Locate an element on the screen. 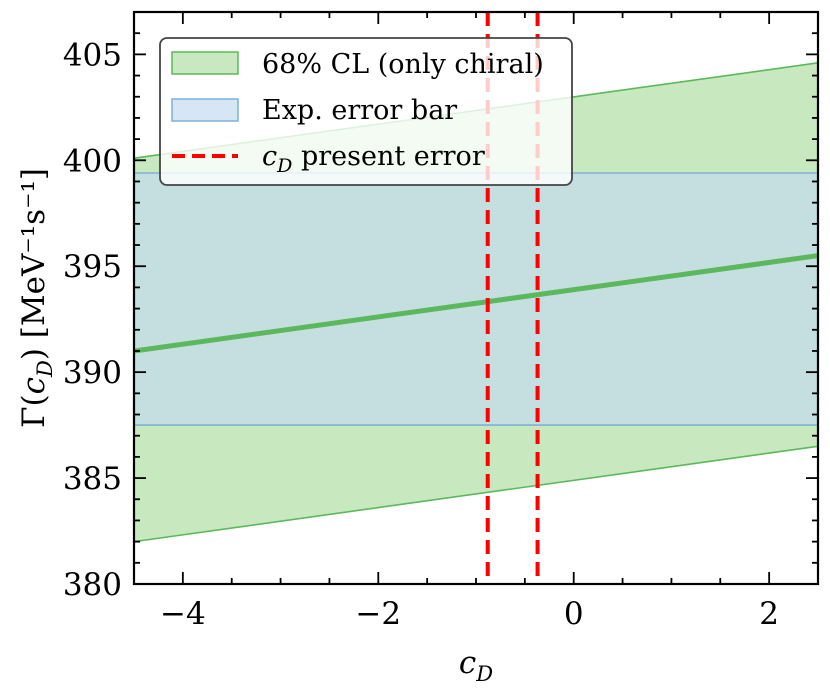 The height and width of the screenshot is (689, 830). x-tick-labels: −4 −2 0 2 is located at coordinates (469, 614).